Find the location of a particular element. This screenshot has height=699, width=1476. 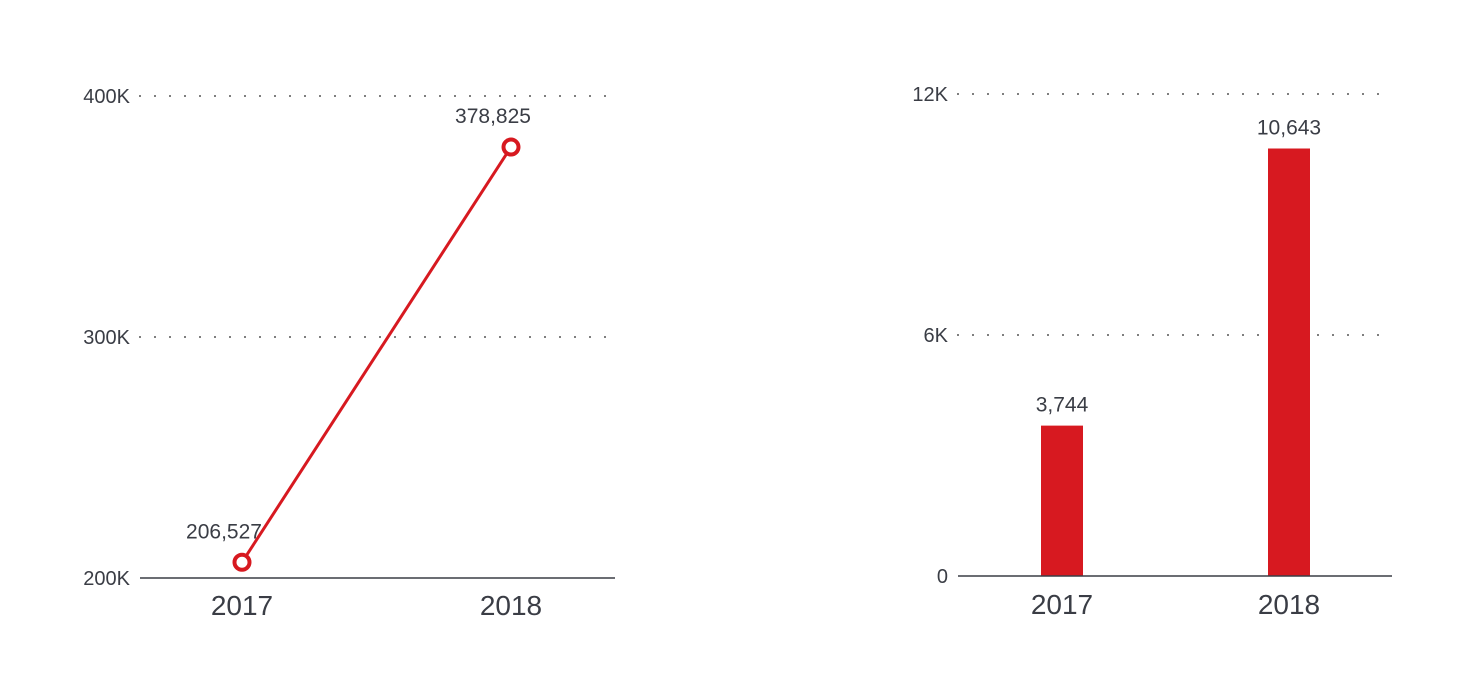

series-line is located at coordinates (376, 355).